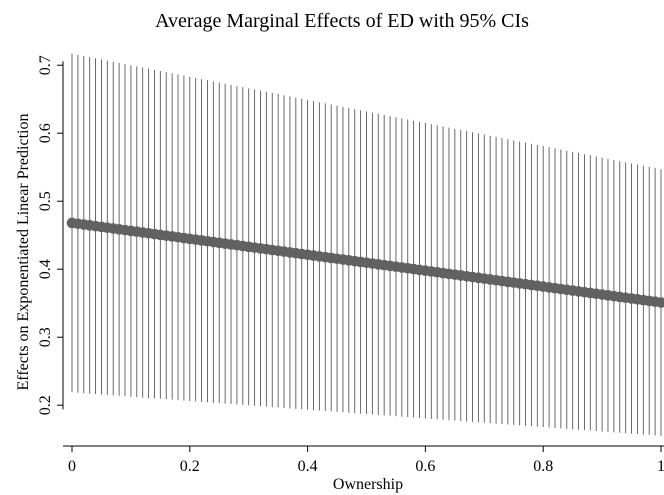  What do you see at coordinates (368, 484) in the screenshot?
I see `x-axis-label: Ownership` at bounding box center [368, 484].